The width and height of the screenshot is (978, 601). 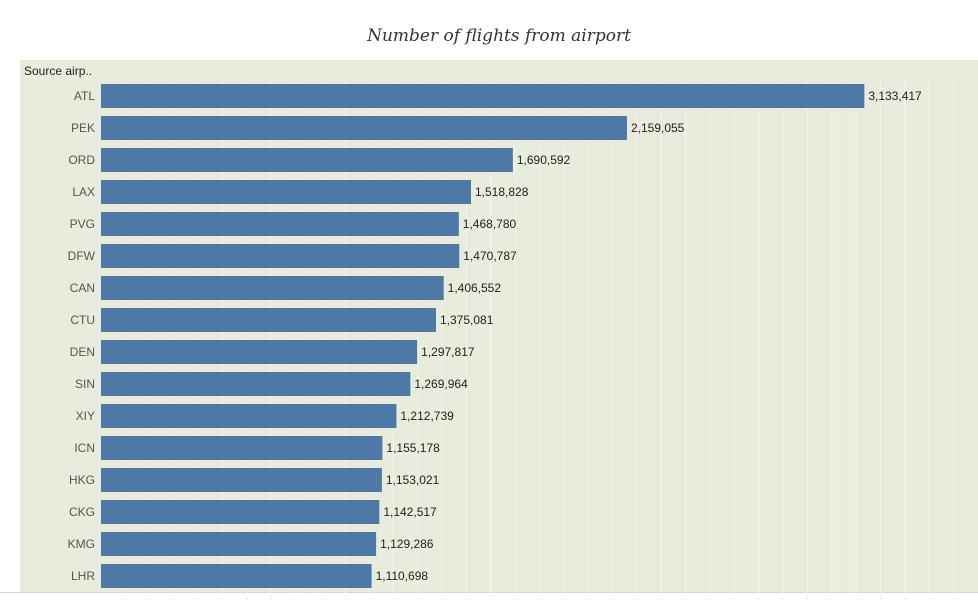 I want to click on value-label-lax: 1,518,828, so click(x=502, y=192).